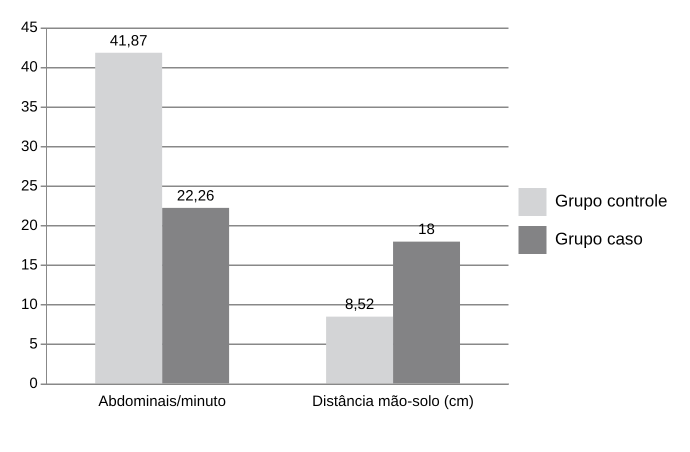 Image resolution: width=690 pixels, height=452 pixels. I want to click on y-tick-label: 15, so click(29, 265).